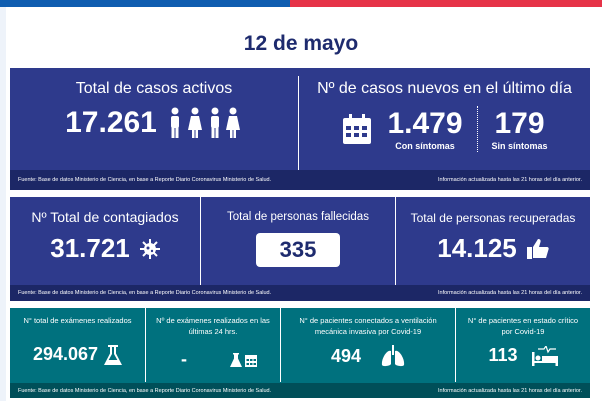 The width and height of the screenshot is (602, 401). I want to click on without-symptoms-label: Sin síntomas, so click(519, 146).